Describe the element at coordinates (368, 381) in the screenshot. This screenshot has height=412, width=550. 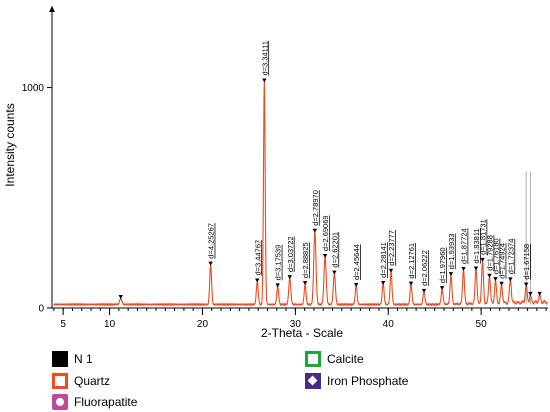
I see `legend-label-iron-phosphate: Iron Phosphate` at that location.